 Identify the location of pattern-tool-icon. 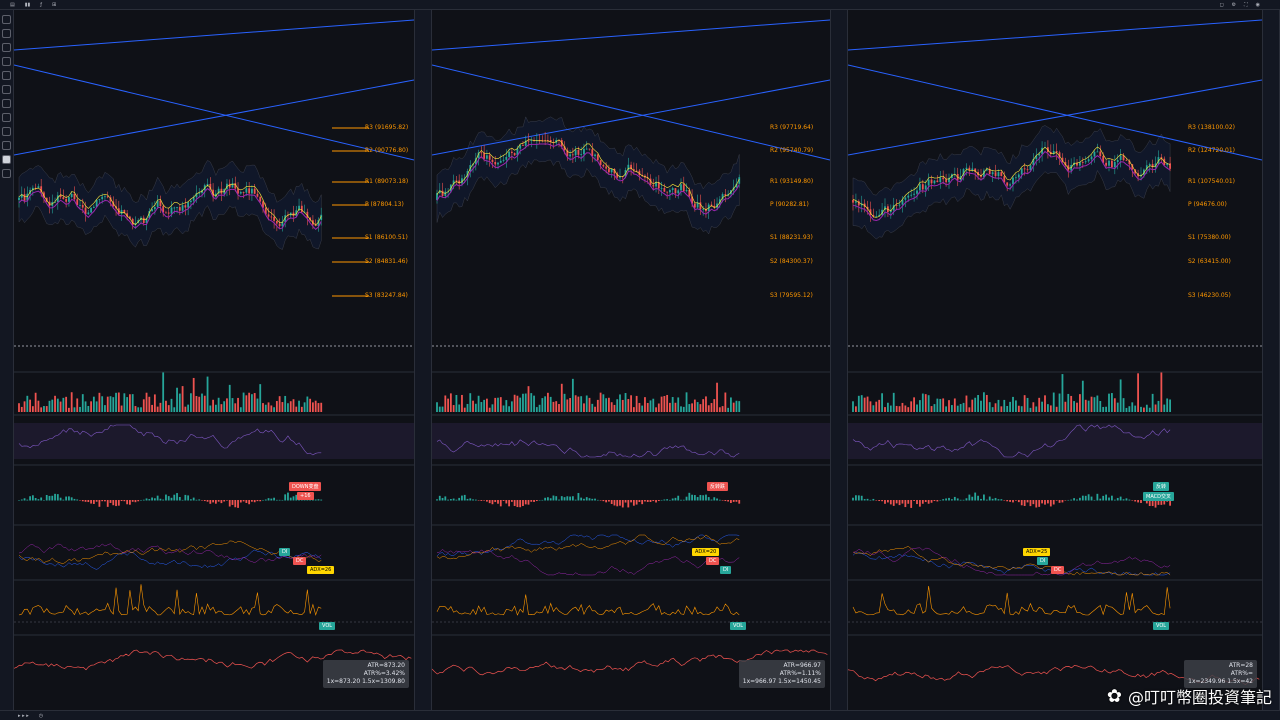
(6, 89).